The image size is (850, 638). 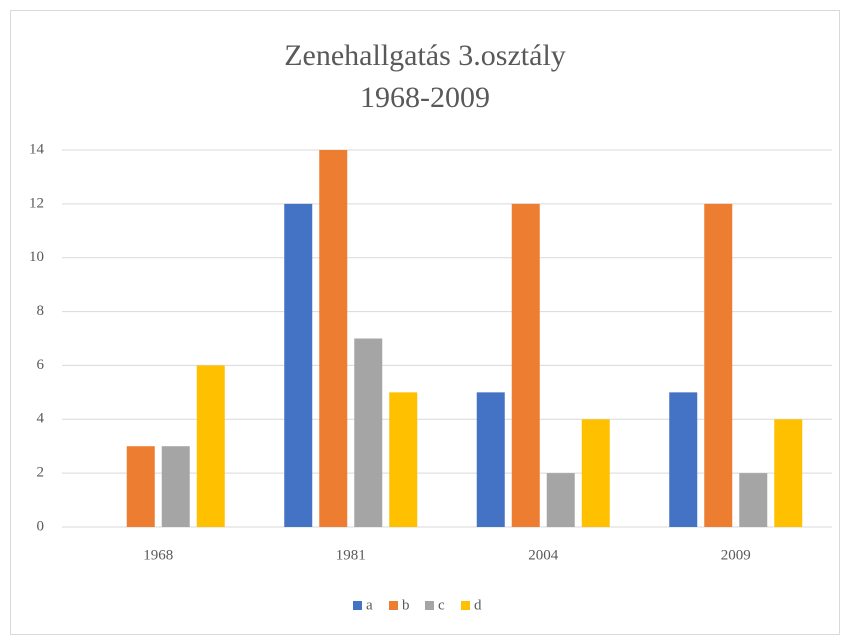 What do you see at coordinates (158, 555) in the screenshot?
I see `x-tick-label: 1968` at bounding box center [158, 555].